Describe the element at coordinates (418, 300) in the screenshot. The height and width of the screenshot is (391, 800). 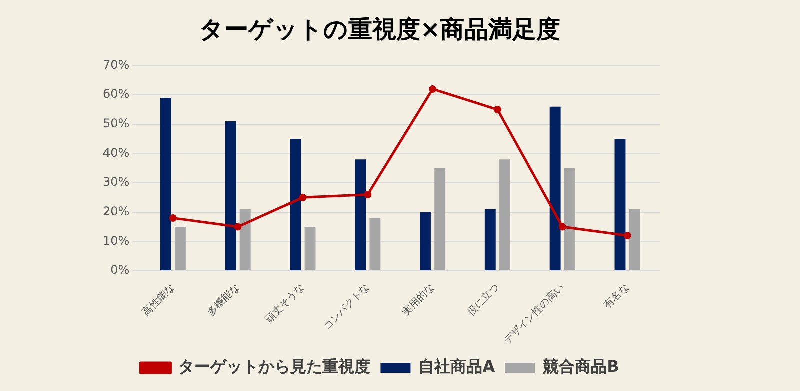
I see `x-tick-label: 実用的な` at that location.